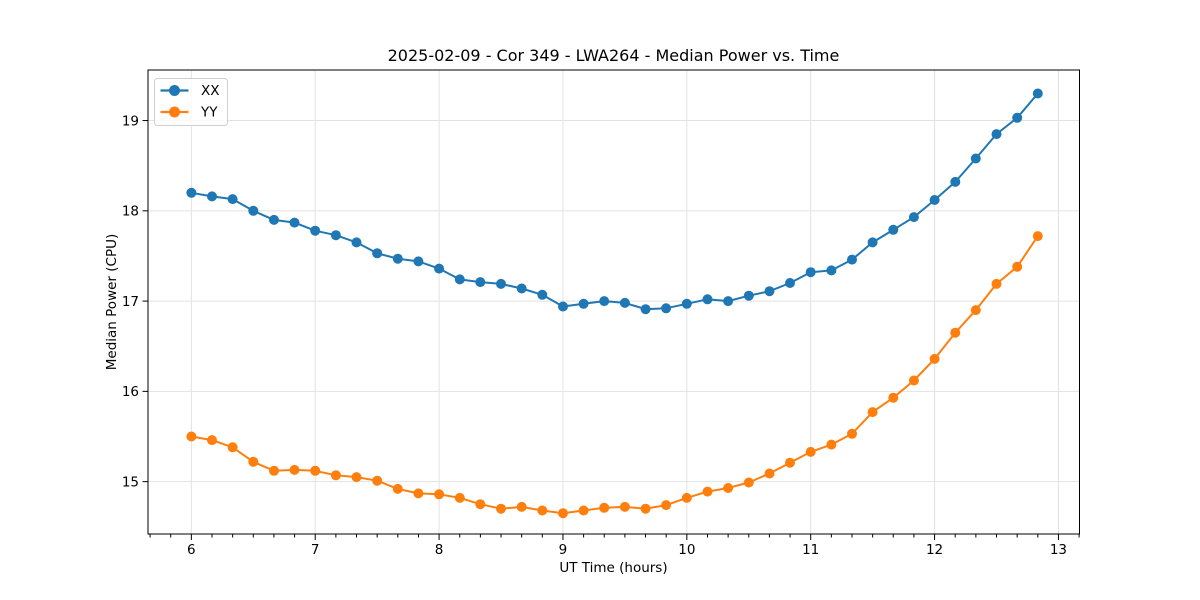 Image resolution: width=1200 pixels, height=600 pixels. I want to click on x-axis-tick-label: 11, so click(810, 550).